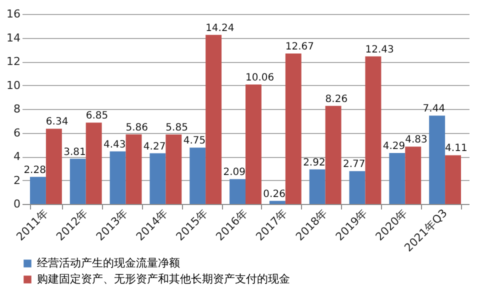 The height and width of the screenshot is (289, 481). I want to click on y-tick-label: 14, so click(13, 37).